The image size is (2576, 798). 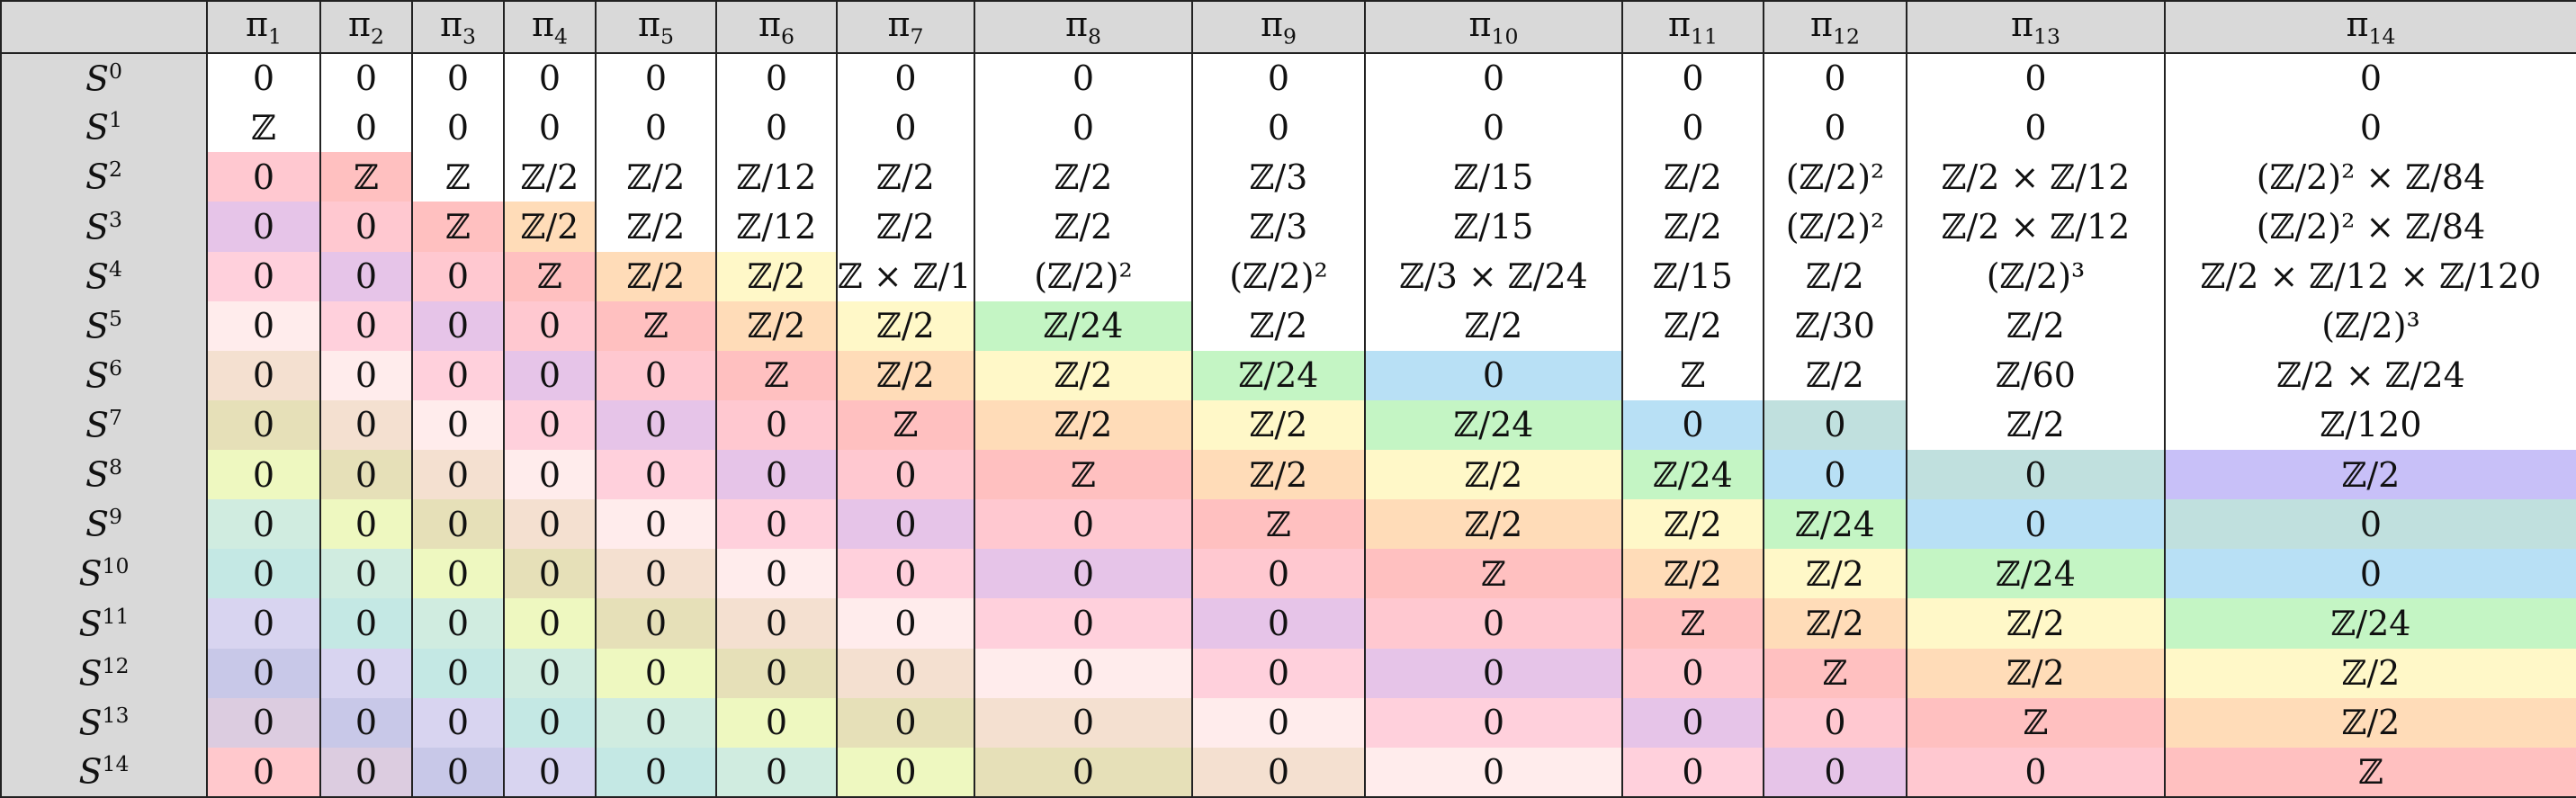 I want to click on table-cell: ℤ/3, so click(x=1279, y=177).